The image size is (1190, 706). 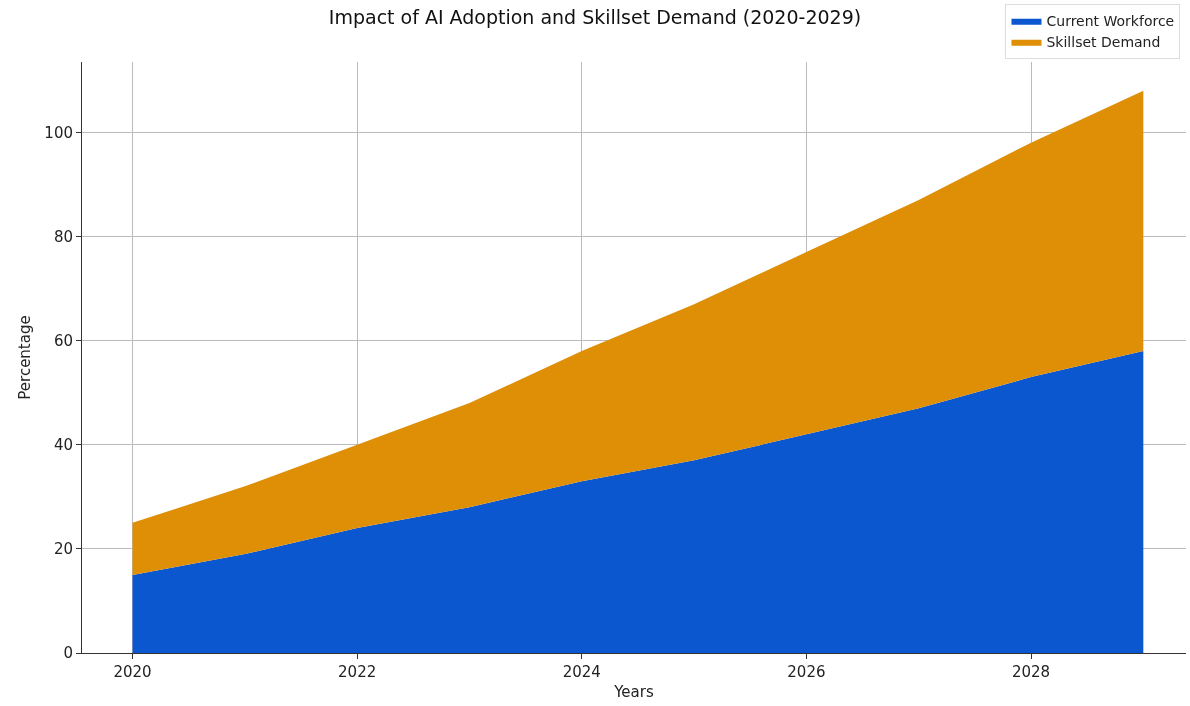 What do you see at coordinates (63, 549) in the screenshot?
I see `y-tick-label: 20` at bounding box center [63, 549].